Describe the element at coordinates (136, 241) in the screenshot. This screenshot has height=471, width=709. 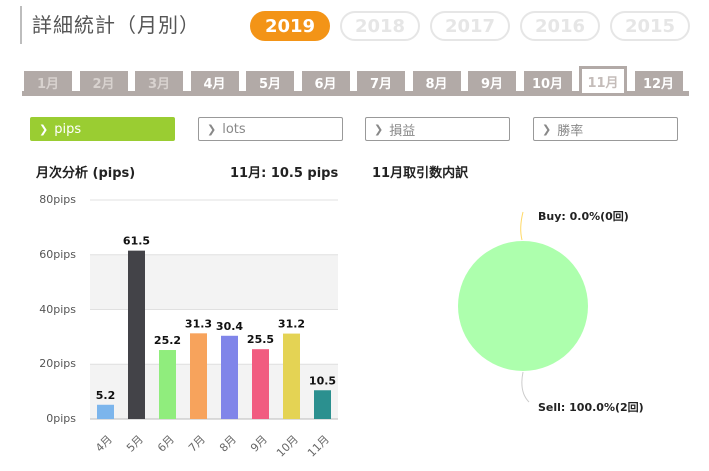
I see `bar-value-label: 61.5` at that location.